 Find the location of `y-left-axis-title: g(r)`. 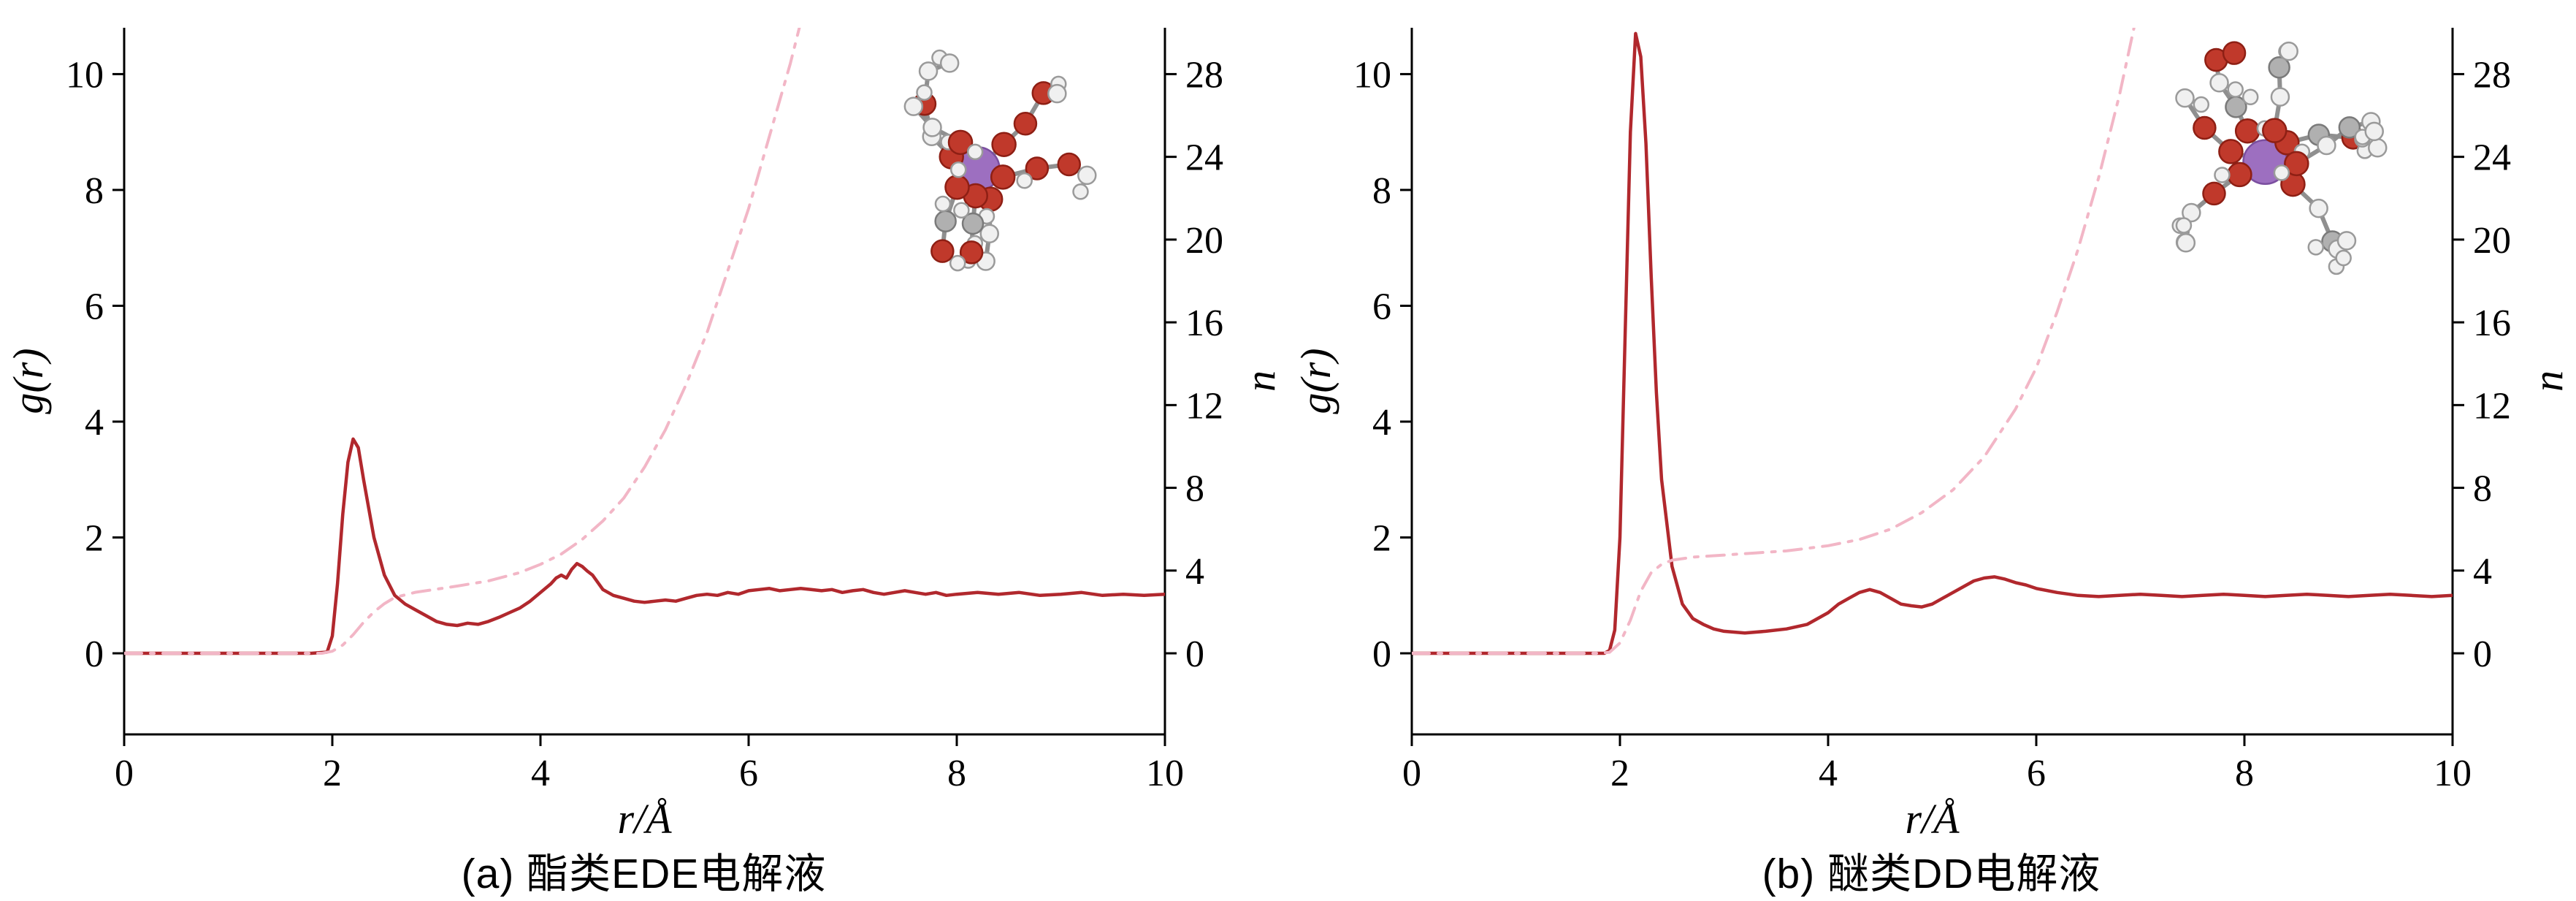

y-left-axis-title: g(r) is located at coordinates (1315, 381).